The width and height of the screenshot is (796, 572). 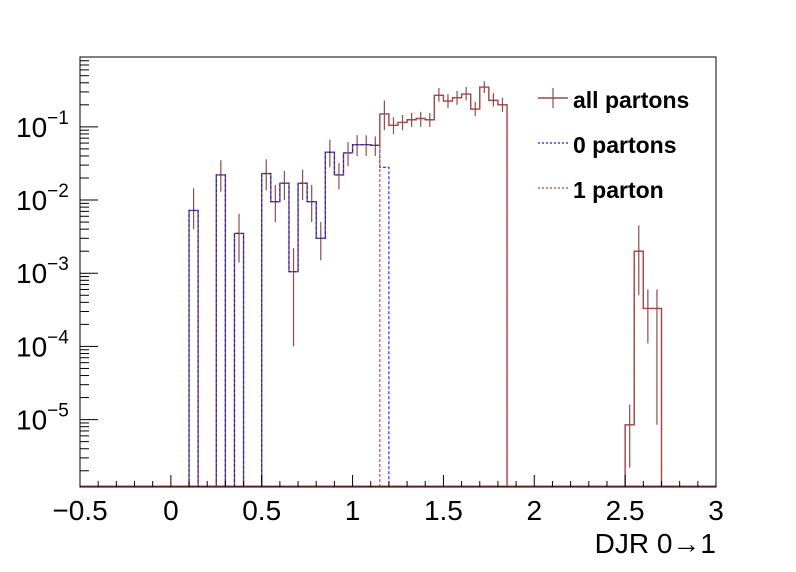 I want to click on x-tick-label: 1, so click(x=353, y=510).